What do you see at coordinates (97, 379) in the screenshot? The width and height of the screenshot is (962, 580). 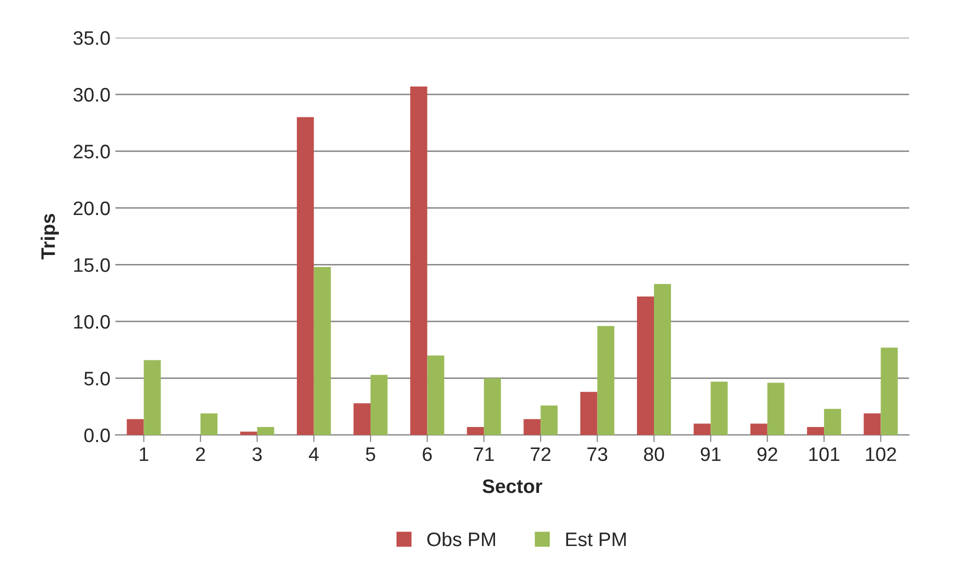 I see `y-tick-label: 5.0` at bounding box center [97, 379].